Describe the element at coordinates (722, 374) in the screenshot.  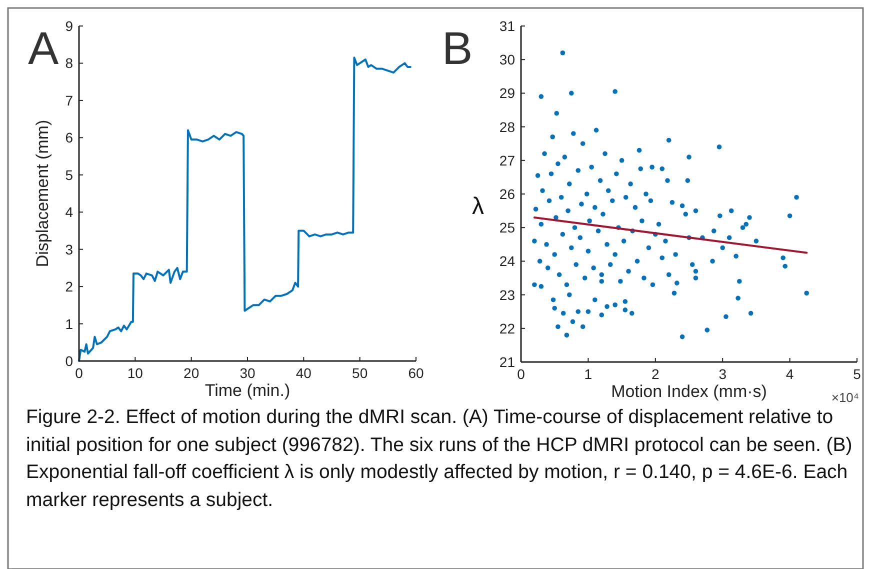
I see `x-tick-label: 3` at that location.